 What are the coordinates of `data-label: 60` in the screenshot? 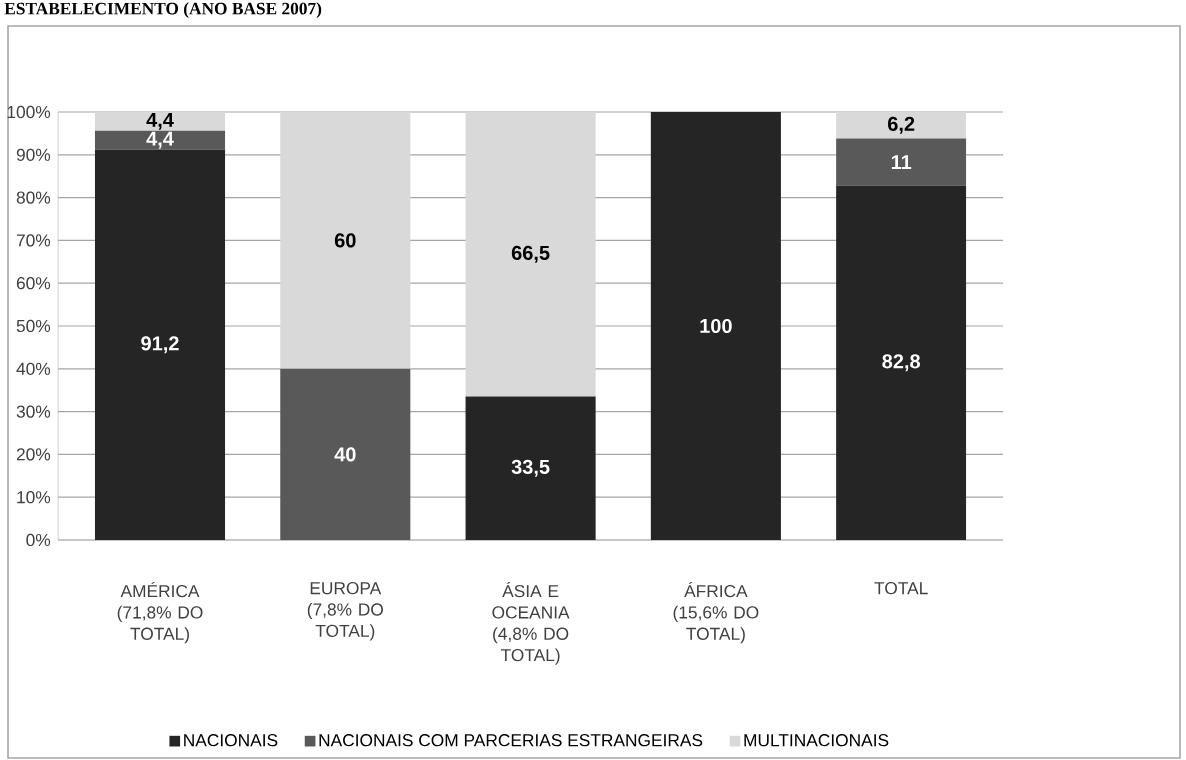 It's located at (345, 240).